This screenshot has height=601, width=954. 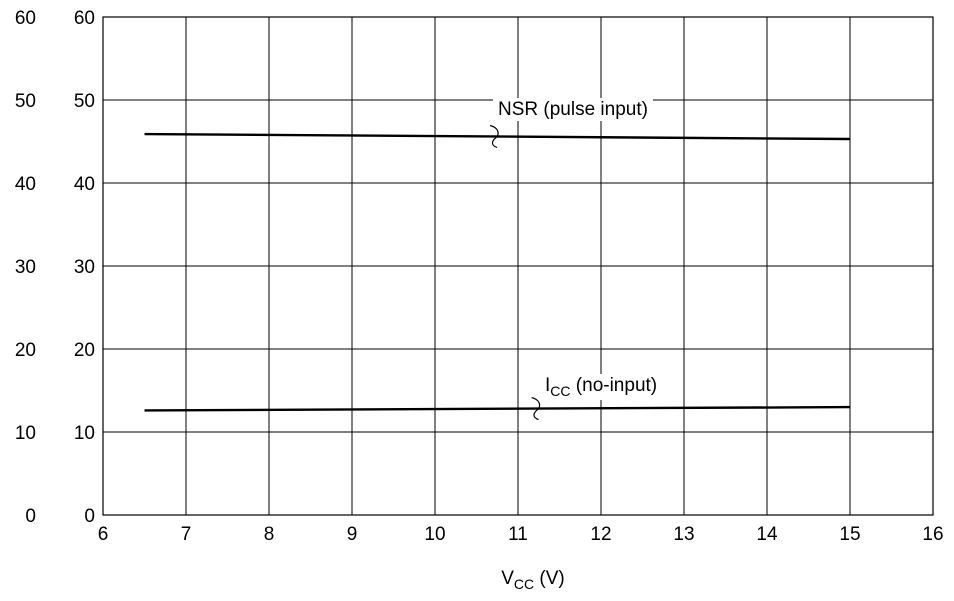 I want to click on y-tick-label: 40, so click(x=84, y=184).